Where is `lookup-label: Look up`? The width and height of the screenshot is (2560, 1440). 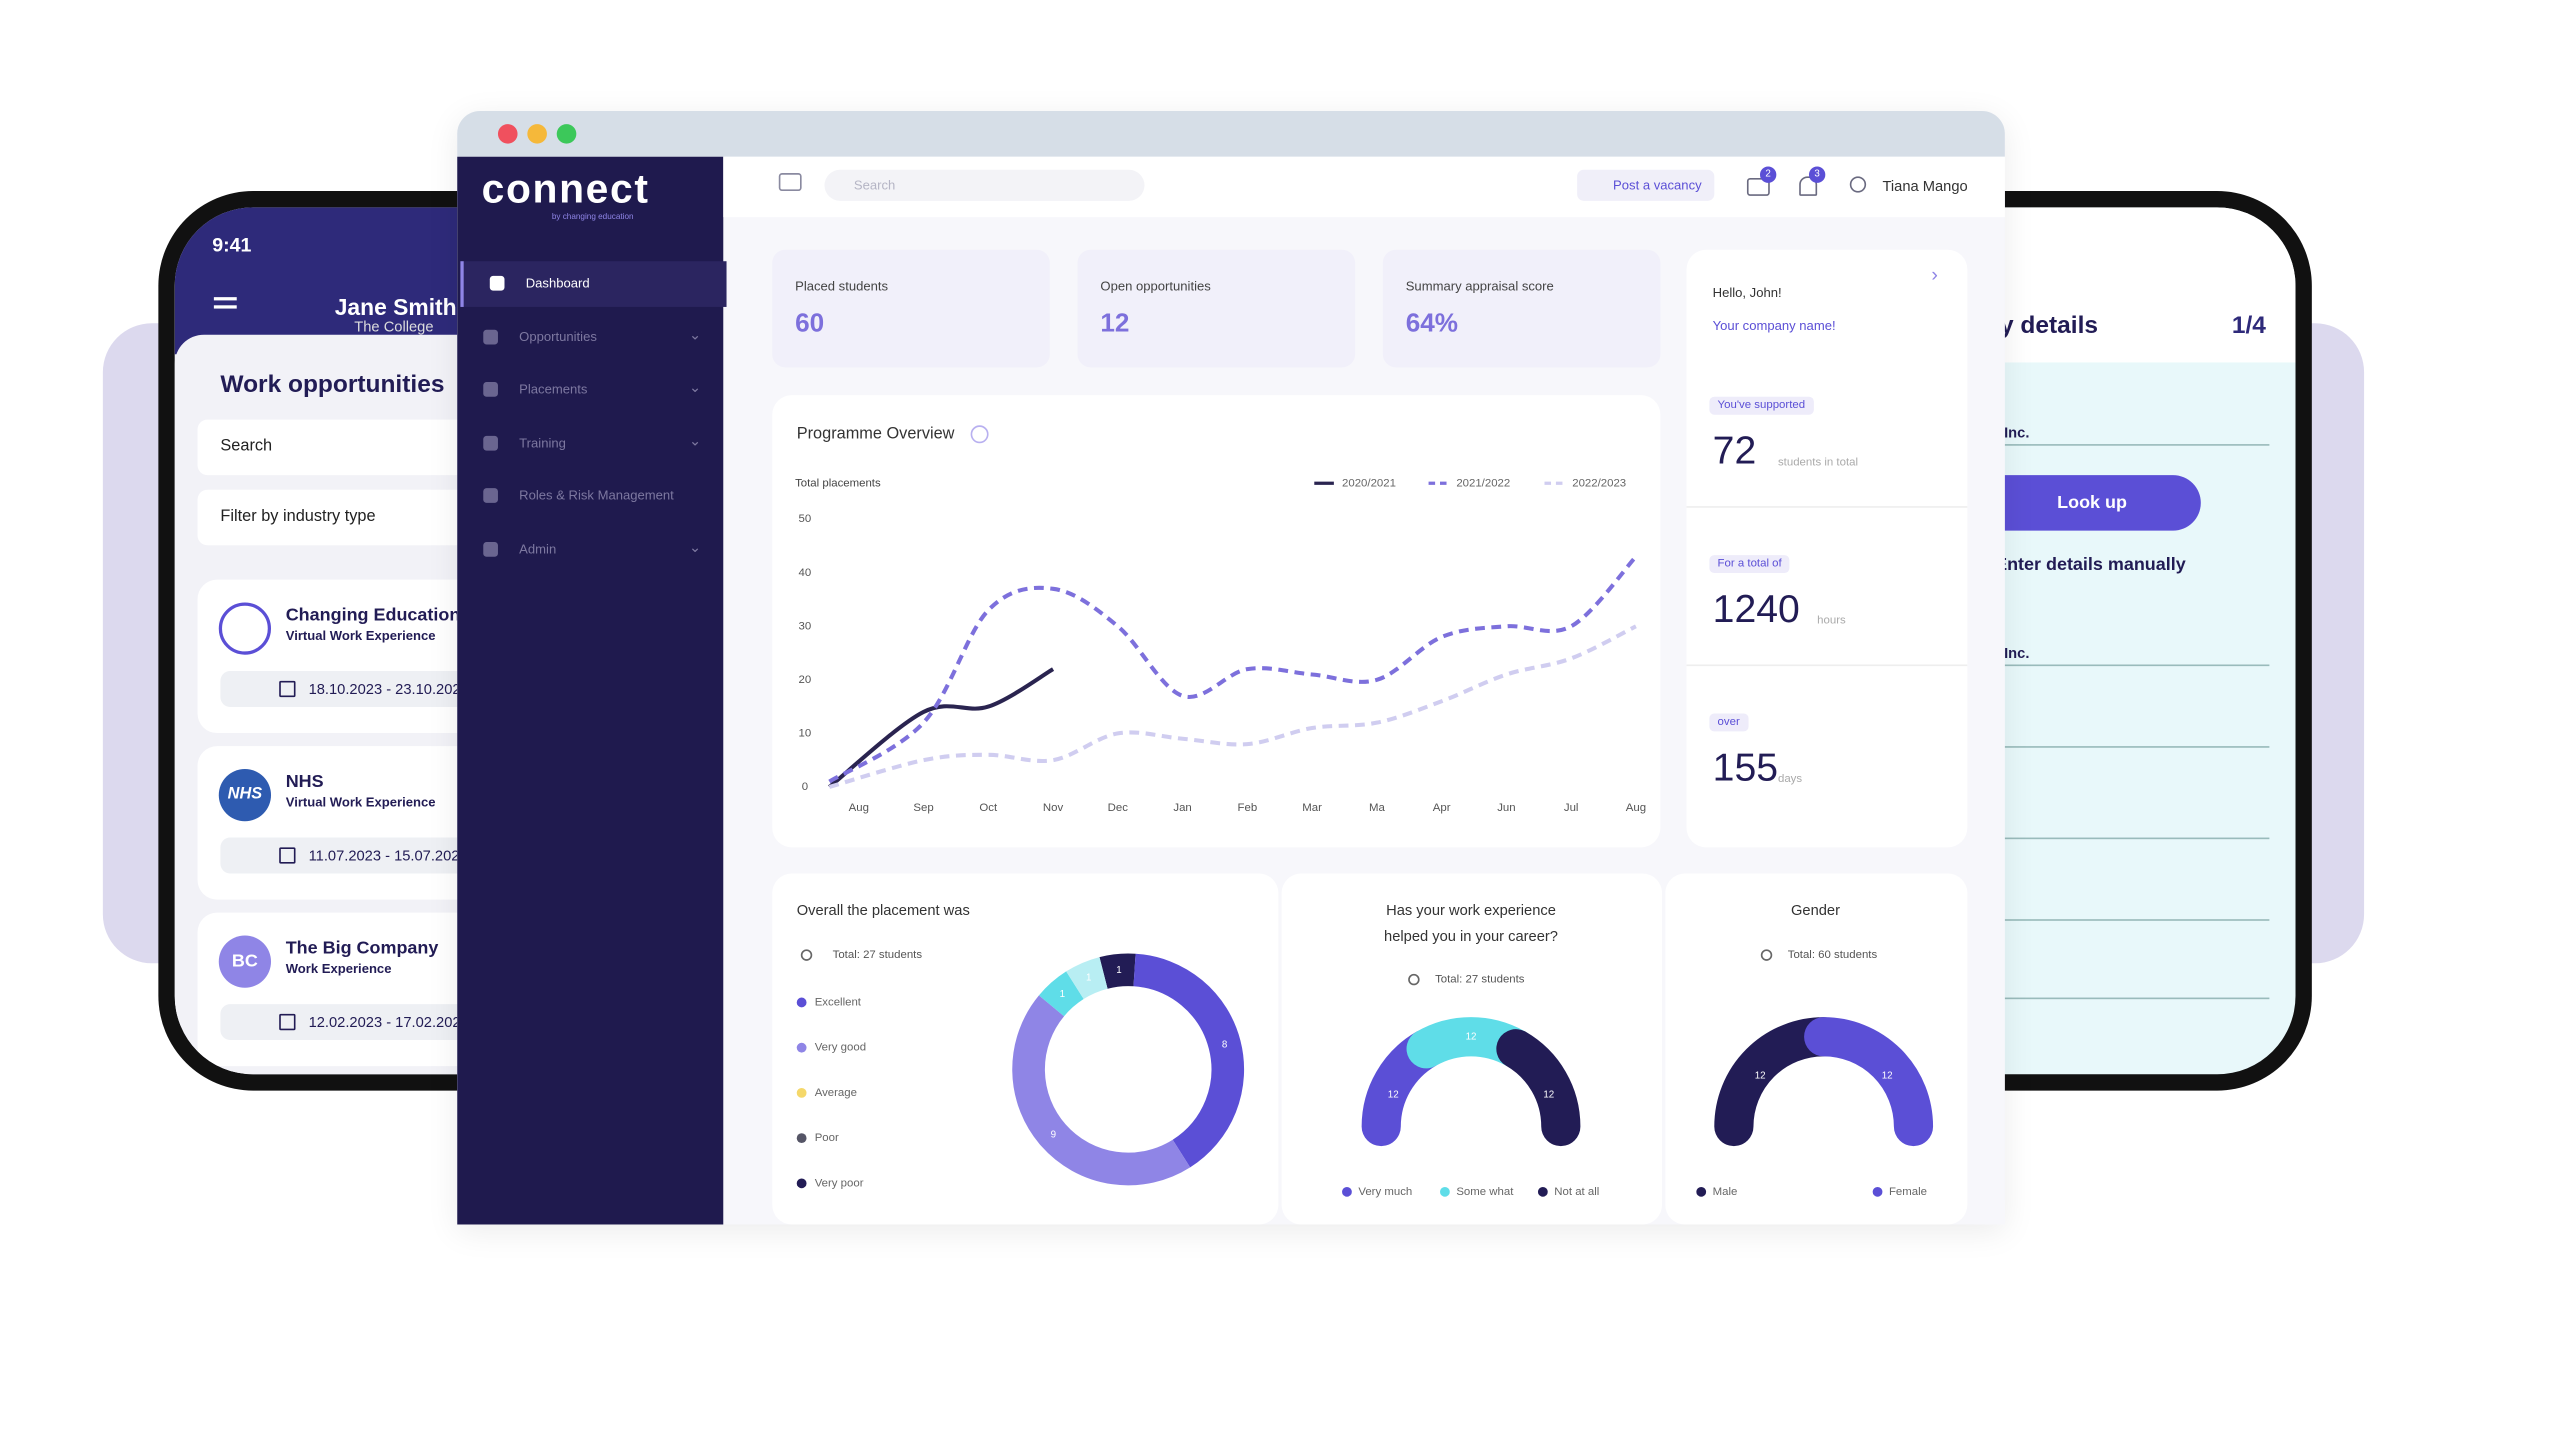 lookup-label: Look up is located at coordinates (2092, 503).